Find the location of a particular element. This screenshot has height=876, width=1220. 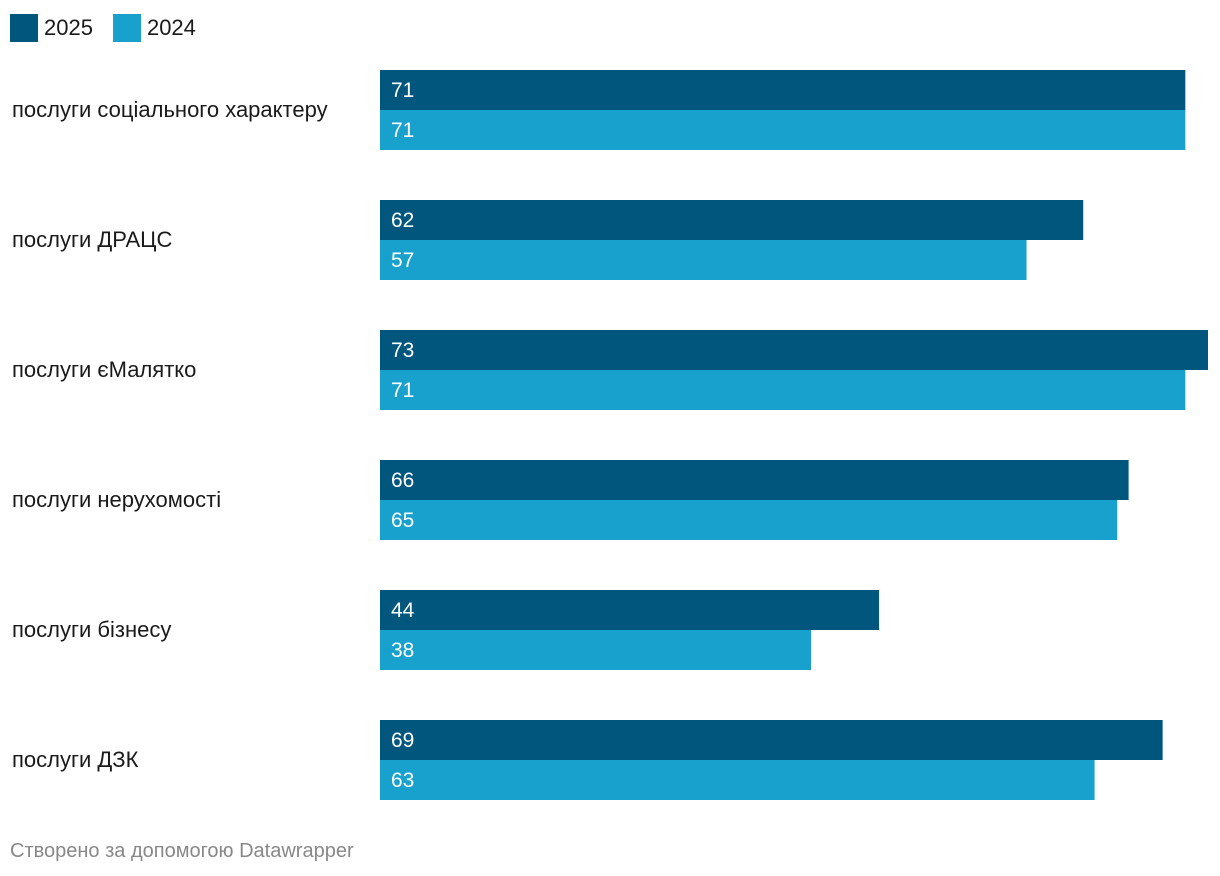

category-label: послуги нерухомості is located at coordinates (116, 499).